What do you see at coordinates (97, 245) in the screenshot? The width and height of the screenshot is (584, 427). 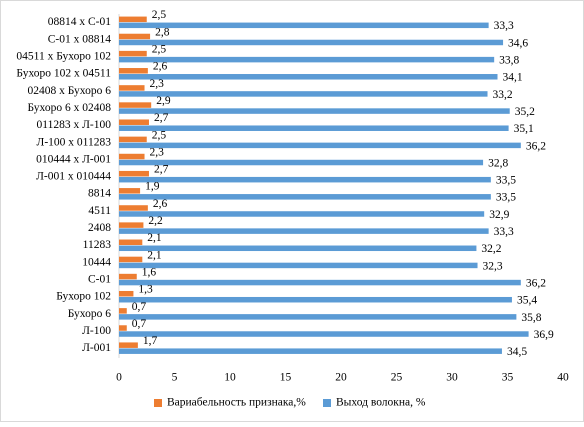 I see `y-tick-label: 11283` at bounding box center [97, 245].